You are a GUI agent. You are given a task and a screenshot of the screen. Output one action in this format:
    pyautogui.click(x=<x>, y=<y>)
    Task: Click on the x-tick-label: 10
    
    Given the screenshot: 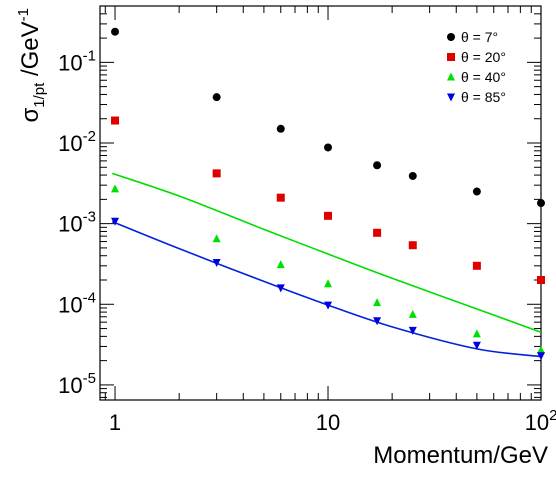 What is the action you would take?
    pyautogui.click(x=328, y=422)
    